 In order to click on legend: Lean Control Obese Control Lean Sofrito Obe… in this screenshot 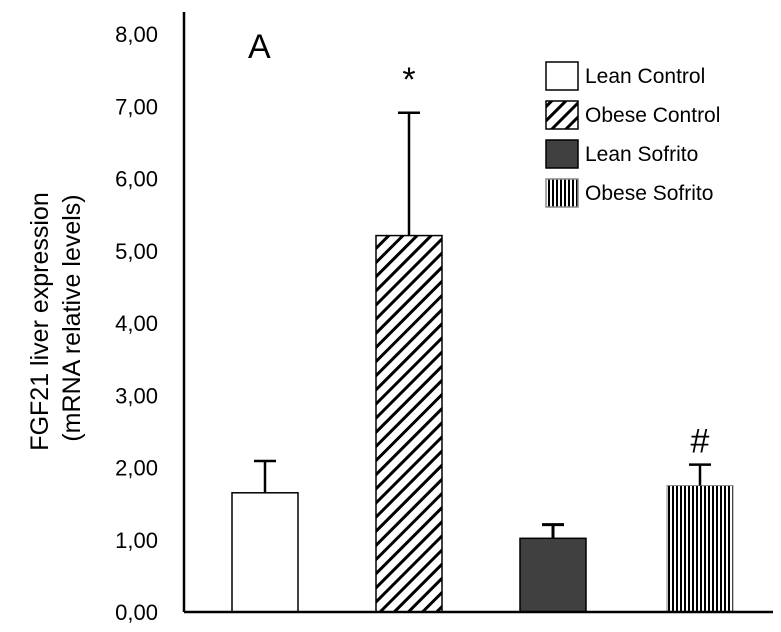, I will do `click(632, 134)`.